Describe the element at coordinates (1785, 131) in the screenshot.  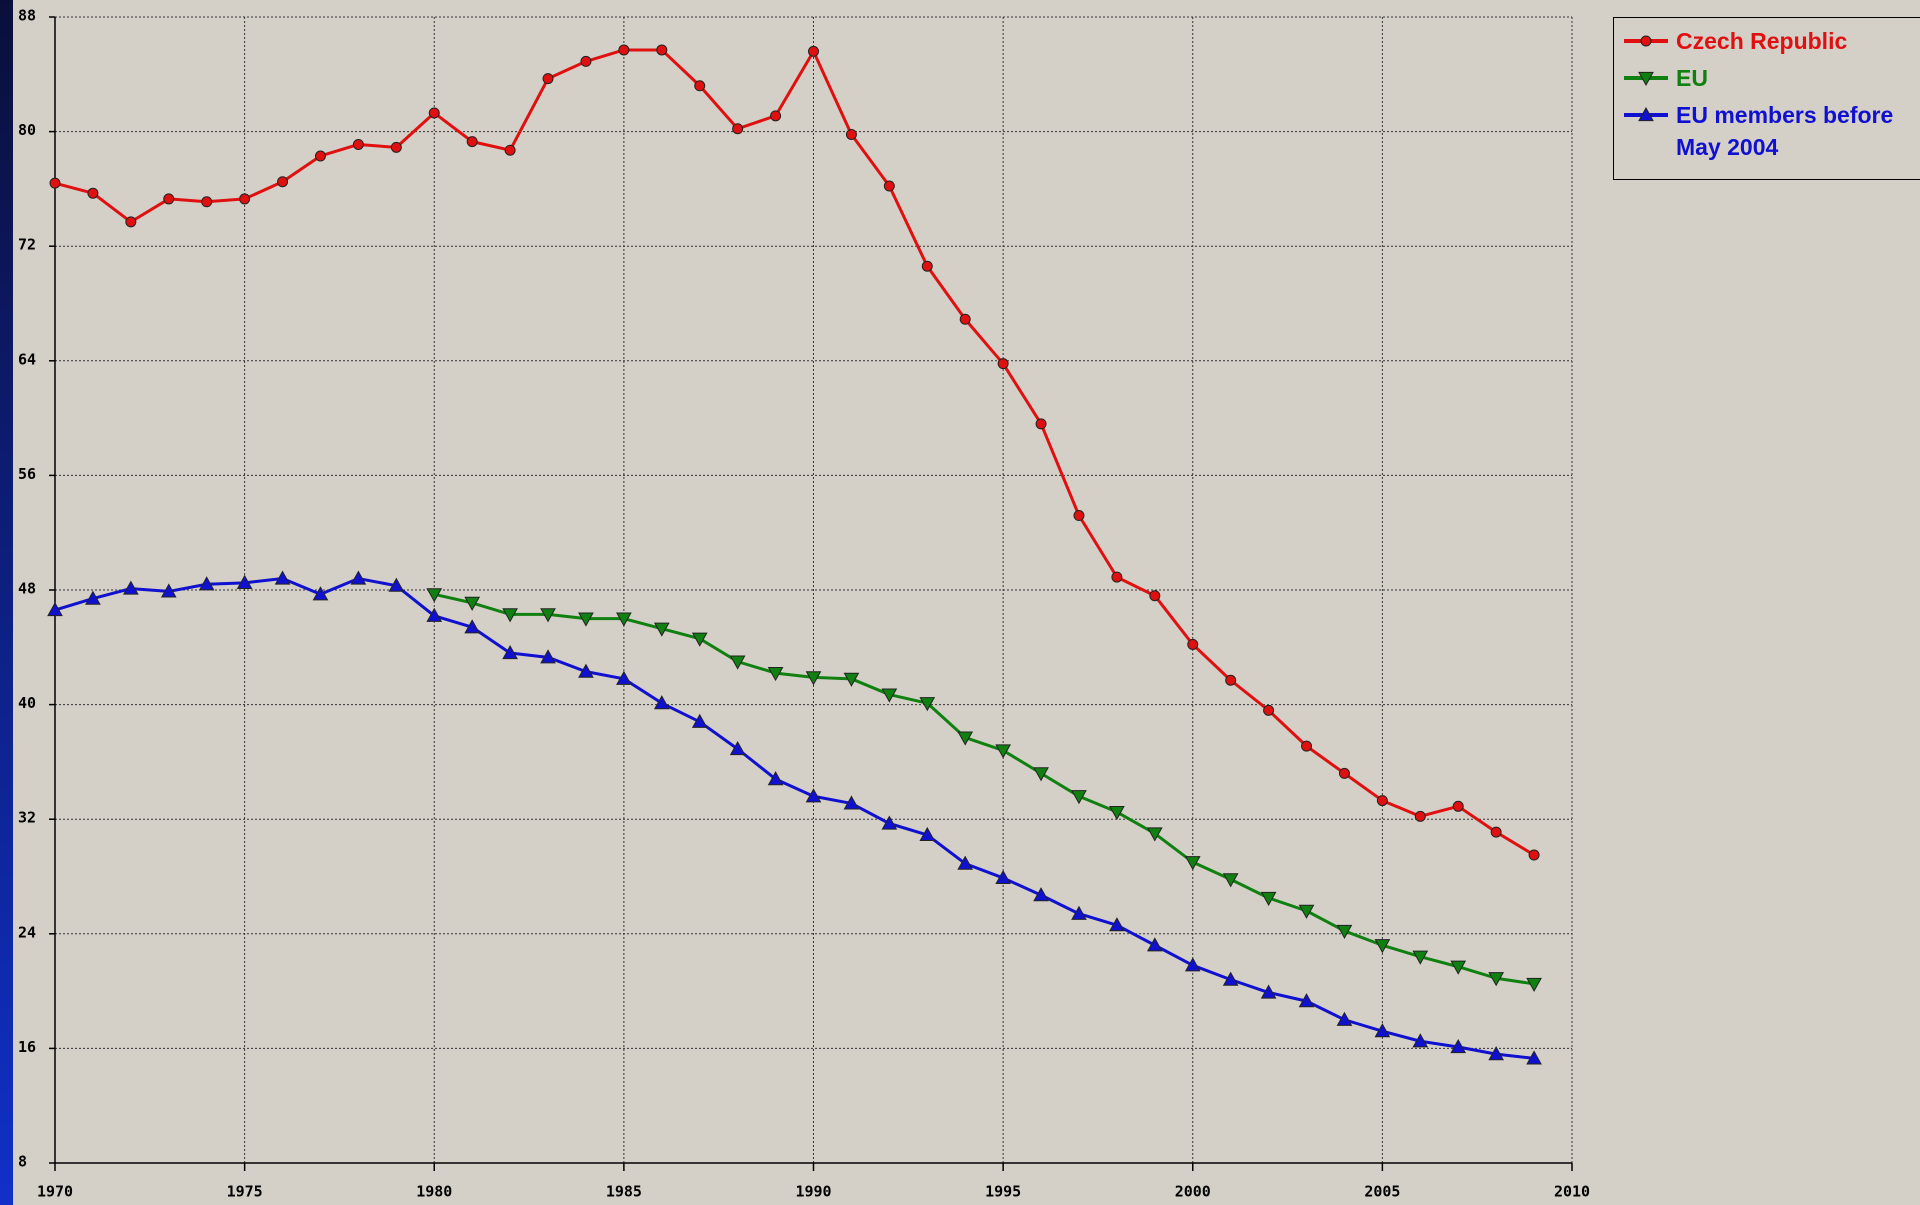
I see `legend-label: EU members before May 2004` at that location.